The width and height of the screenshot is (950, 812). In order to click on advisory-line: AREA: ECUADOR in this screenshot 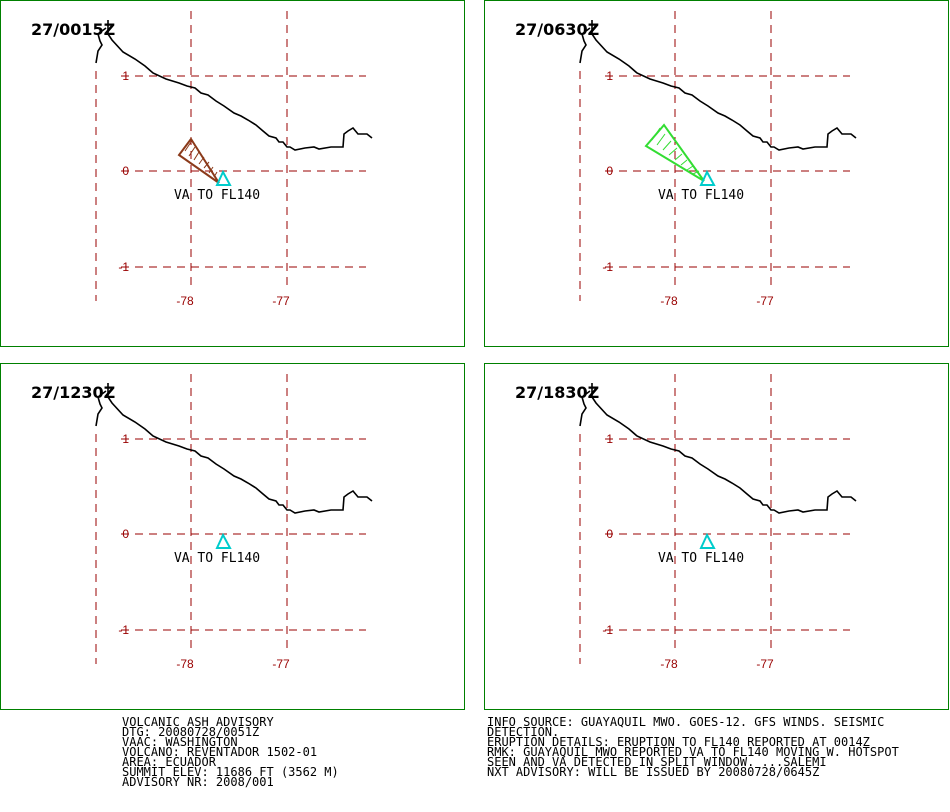, I will do `click(169, 762)`.